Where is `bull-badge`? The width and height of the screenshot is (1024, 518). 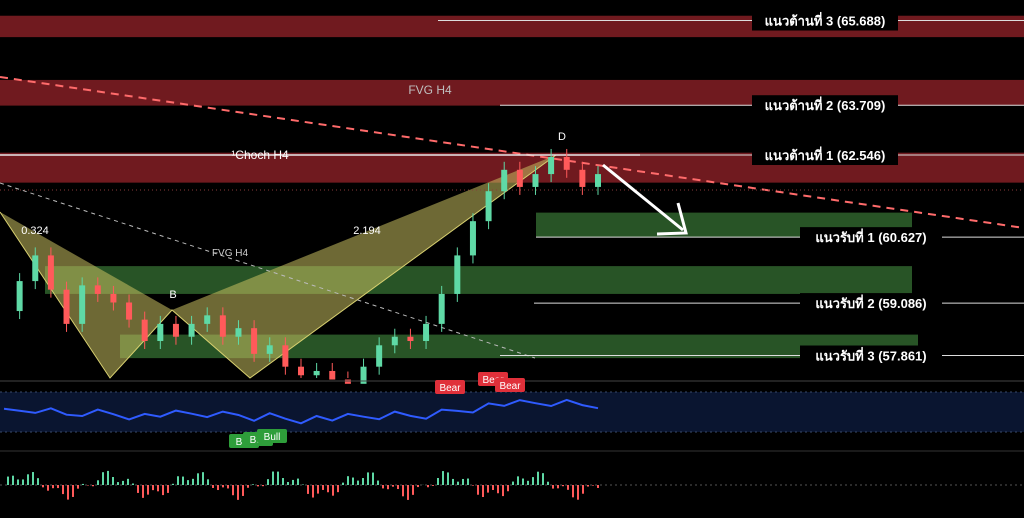
bull-badge is located at coordinates (272, 436).